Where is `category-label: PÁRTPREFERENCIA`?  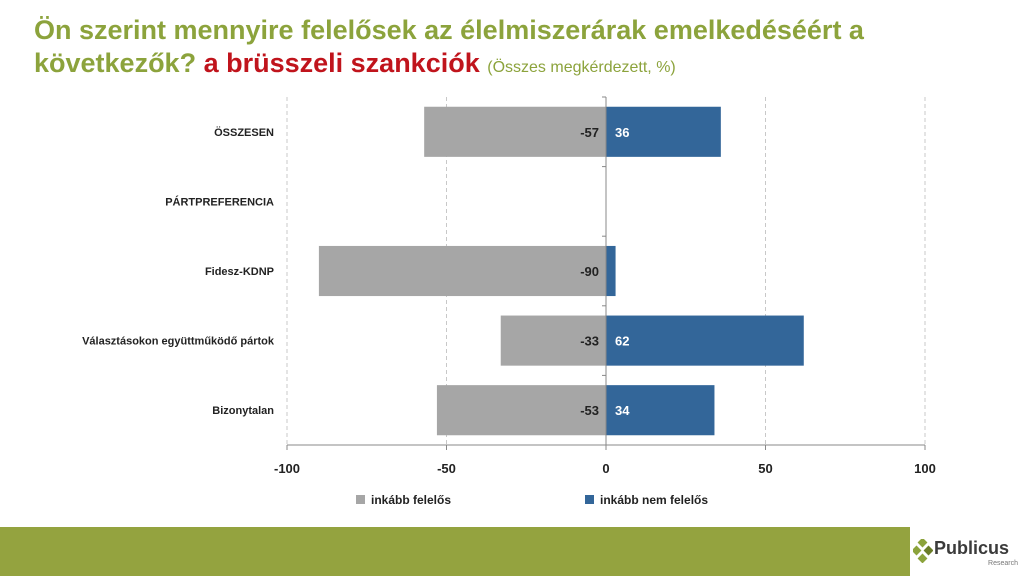
category-label: PÁRTPREFERENCIA is located at coordinates (219, 201).